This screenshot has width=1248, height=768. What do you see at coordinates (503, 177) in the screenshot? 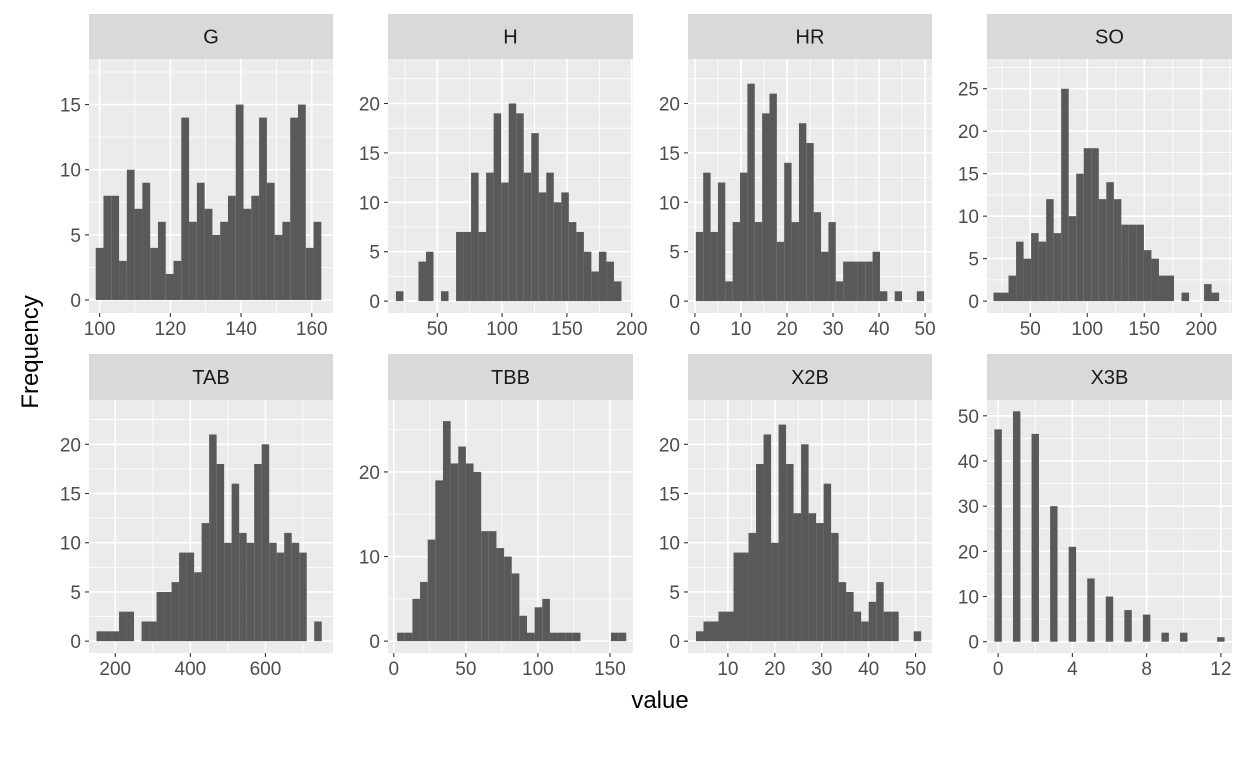
I see `panel-h: H 0 5 10 15 20 50 100 150 200` at bounding box center [503, 177].